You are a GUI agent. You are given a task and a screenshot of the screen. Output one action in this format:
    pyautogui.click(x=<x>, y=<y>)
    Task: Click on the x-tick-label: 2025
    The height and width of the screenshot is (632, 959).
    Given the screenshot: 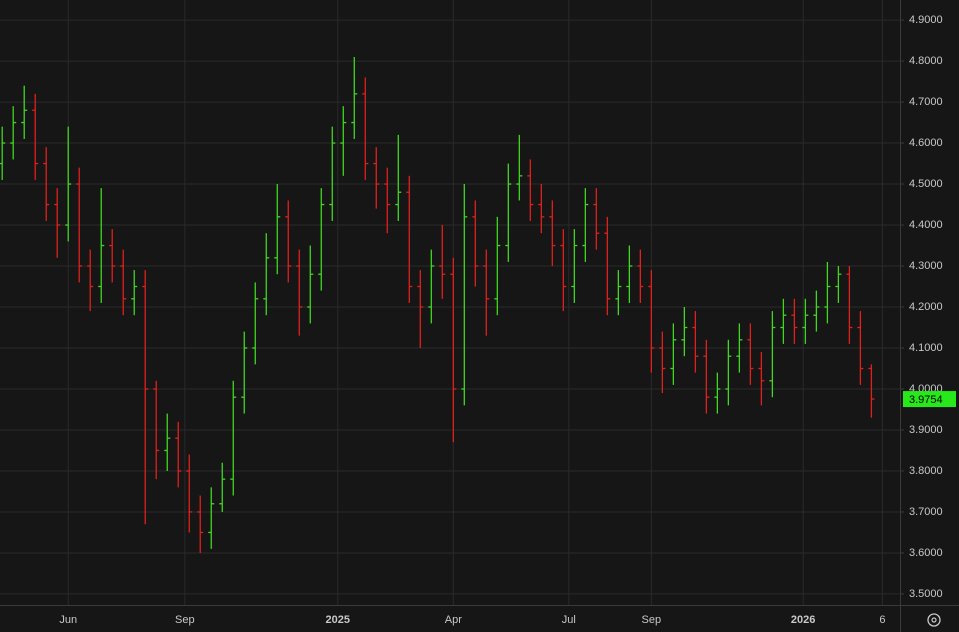 What is the action you would take?
    pyautogui.click(x=338, y=620)
    